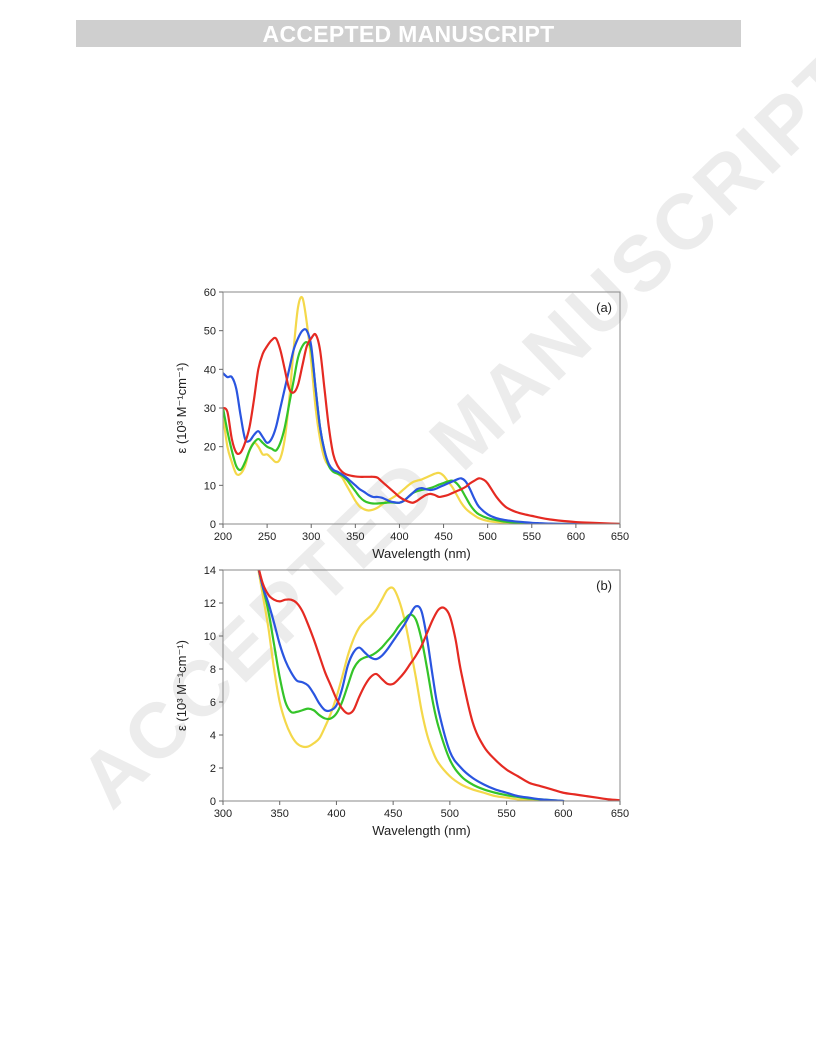 This screenshot has height=1056, width=816. I want to click on plot-frame, so click(421, 685).